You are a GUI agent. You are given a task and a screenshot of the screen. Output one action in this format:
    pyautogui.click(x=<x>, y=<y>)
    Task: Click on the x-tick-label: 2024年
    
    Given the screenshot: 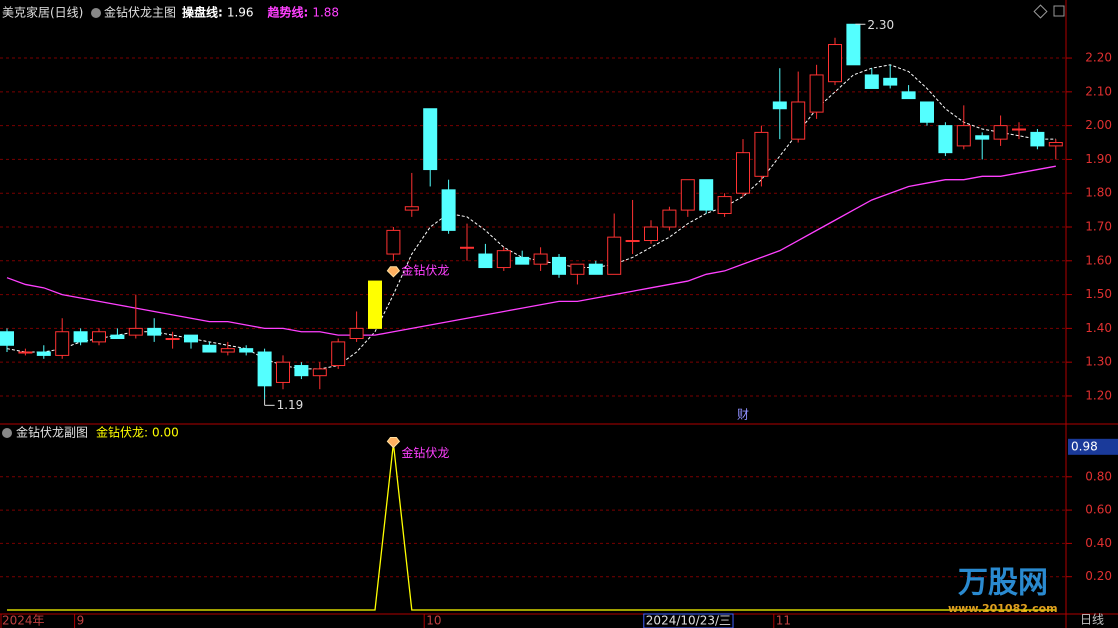 What is the action you would take?
    pyautogui.click(x=23, y=621)
    